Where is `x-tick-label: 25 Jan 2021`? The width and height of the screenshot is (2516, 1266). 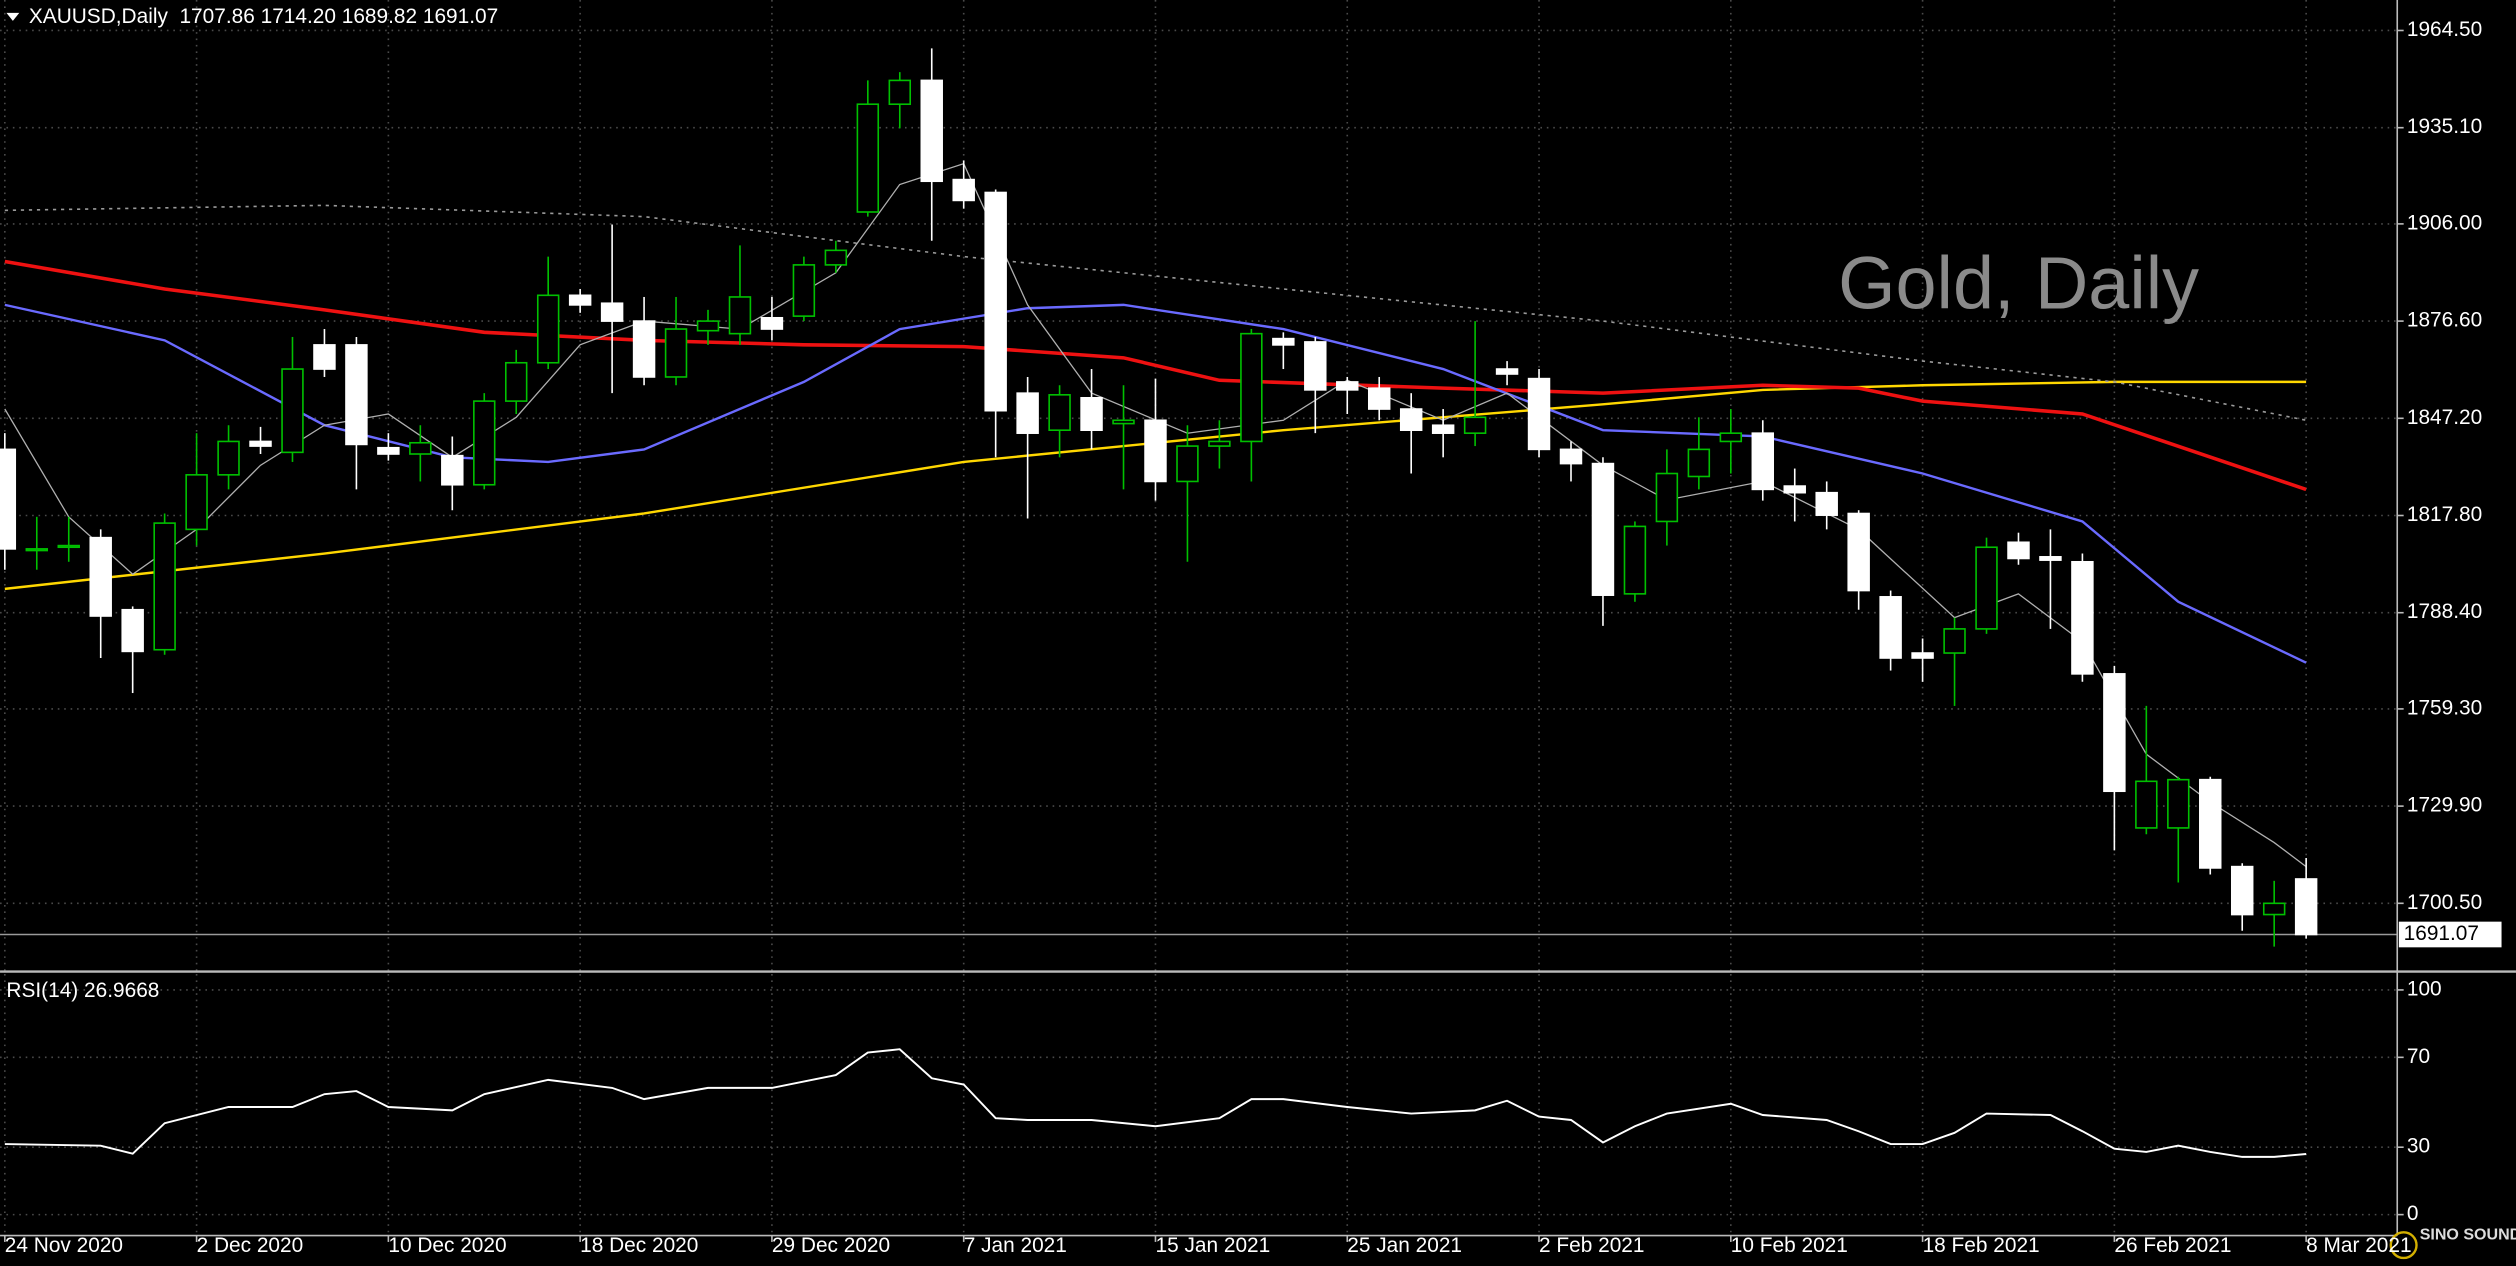
x-tick-label: 25 Jan 2021 is located at coordinates (1404, 1245).